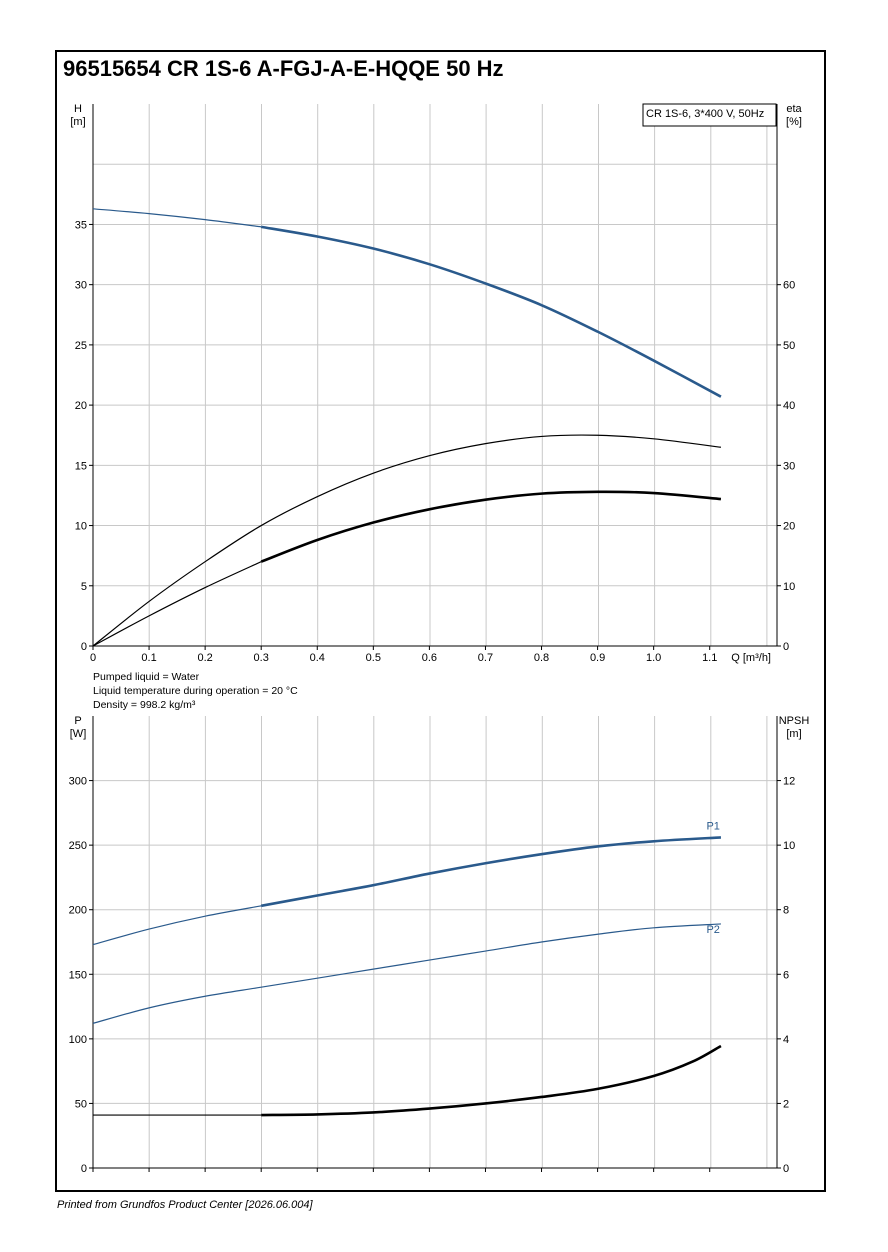  Describe the element at coordinates (317, 658) in the screenshot. I see `x-tick-label: 0.4` at that location.